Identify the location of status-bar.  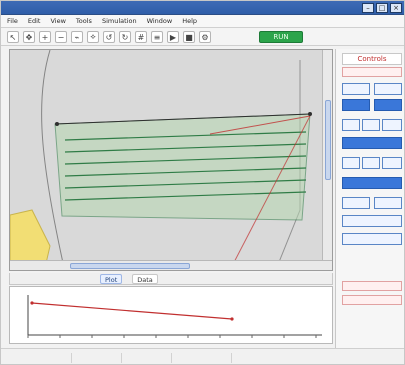
(202, 356).